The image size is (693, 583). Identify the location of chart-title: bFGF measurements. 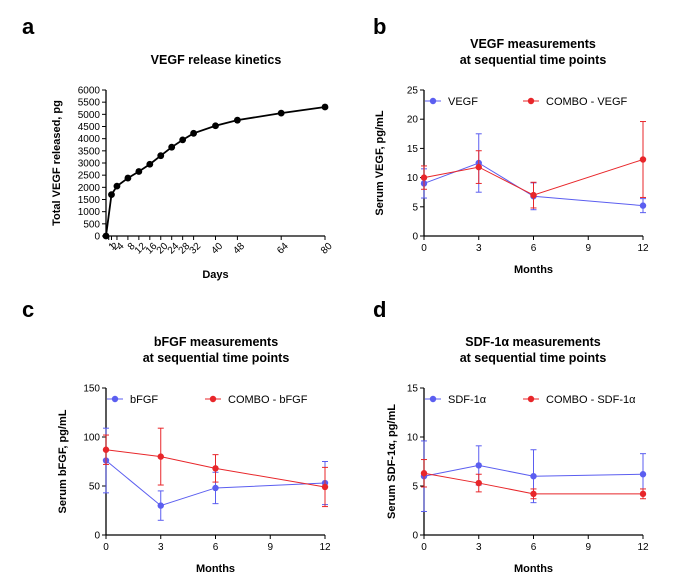
(216, 342).